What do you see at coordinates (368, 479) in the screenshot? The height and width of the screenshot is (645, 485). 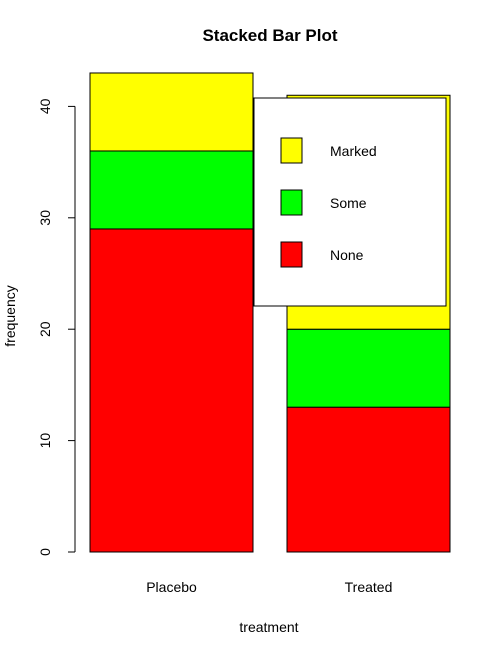 I see `bar-segment-none-treated` at bounding box center [368, 479].